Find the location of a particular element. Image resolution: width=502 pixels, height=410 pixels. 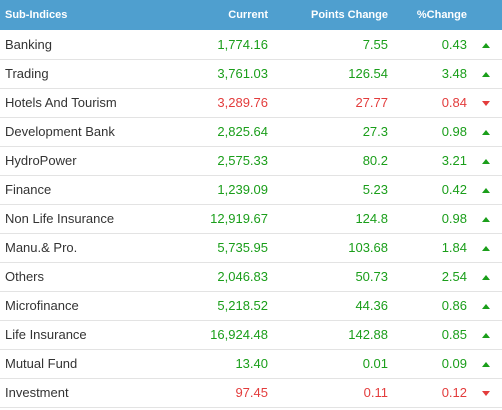

sub-index-name: Development Bank is located at coordinates (60, 131).